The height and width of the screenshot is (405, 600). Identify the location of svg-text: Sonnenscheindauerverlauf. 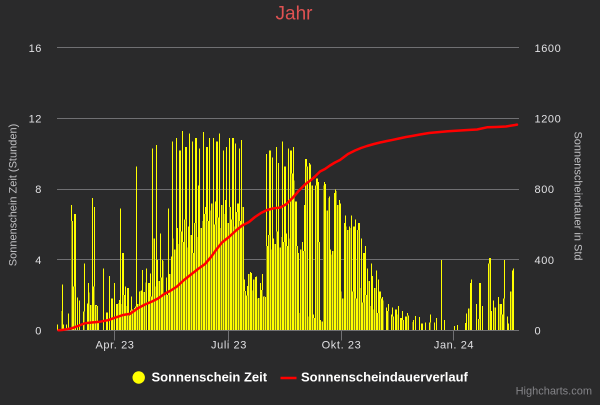
(385, 377).